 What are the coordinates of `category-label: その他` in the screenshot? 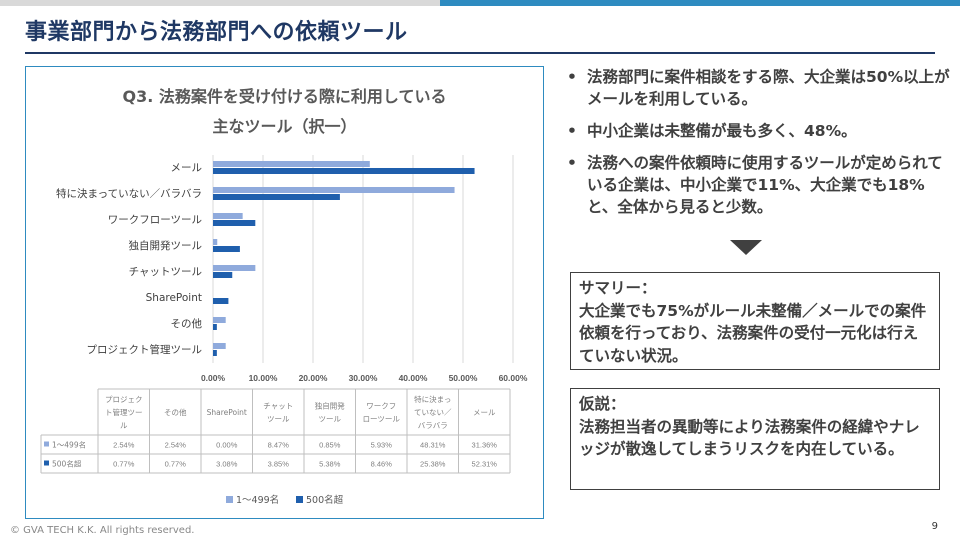 It's located at (187, 323).